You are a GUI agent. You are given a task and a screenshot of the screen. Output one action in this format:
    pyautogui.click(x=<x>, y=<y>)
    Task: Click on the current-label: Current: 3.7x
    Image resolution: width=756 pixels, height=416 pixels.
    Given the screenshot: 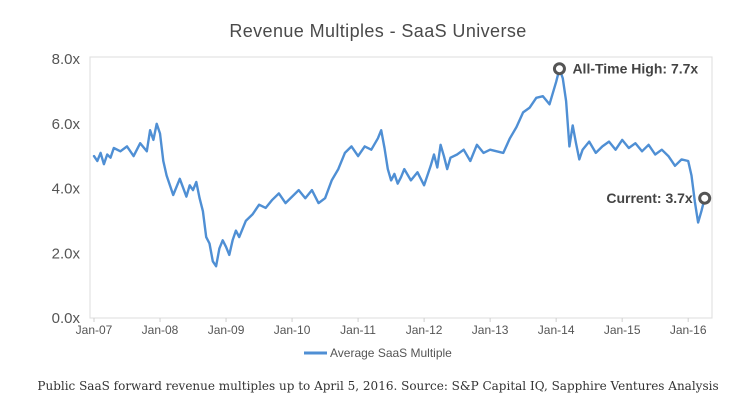 What is the action you would take?
    pyautogui.click(x=649, y=198)
    